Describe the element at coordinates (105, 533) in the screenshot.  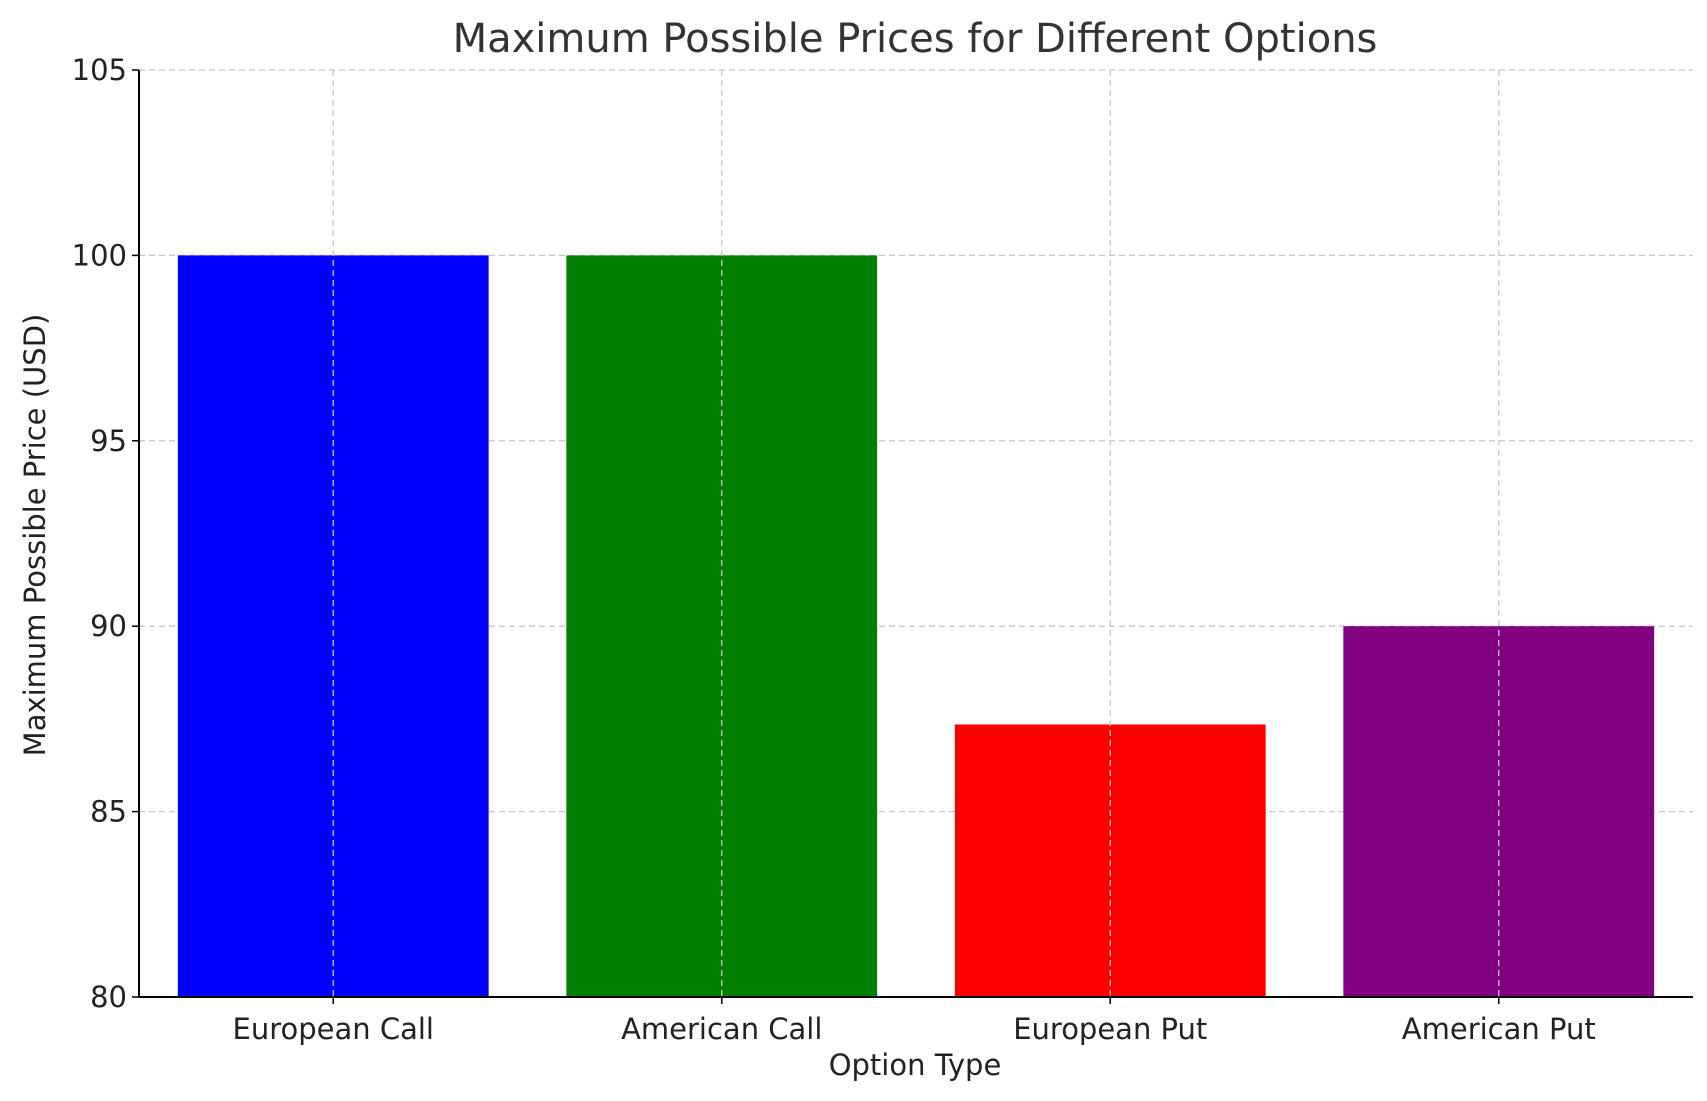
I see `y-ticks: 80 85 90 95 100 105` at that location.